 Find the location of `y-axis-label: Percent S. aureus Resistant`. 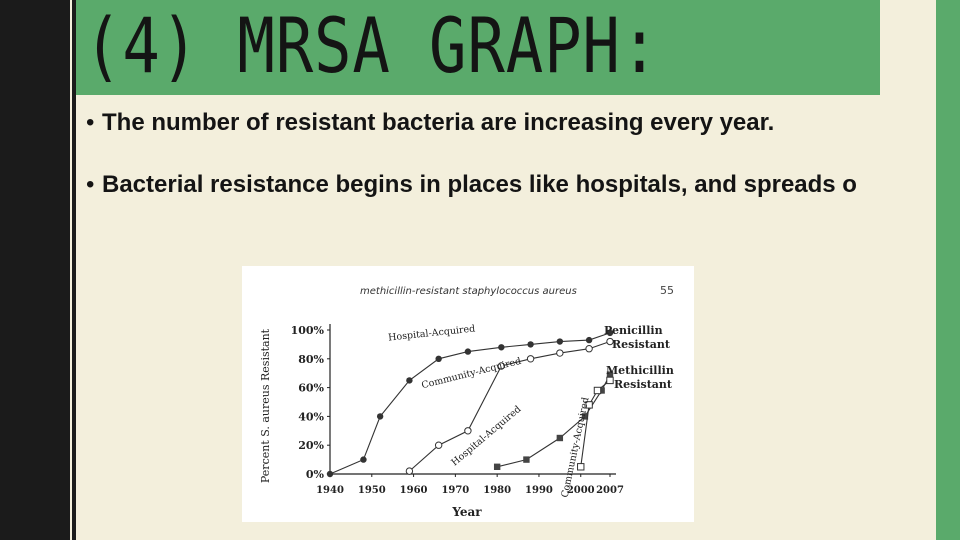

y-axis-label: Percent S. aureus Resistant is located at coordinates (265, 405).